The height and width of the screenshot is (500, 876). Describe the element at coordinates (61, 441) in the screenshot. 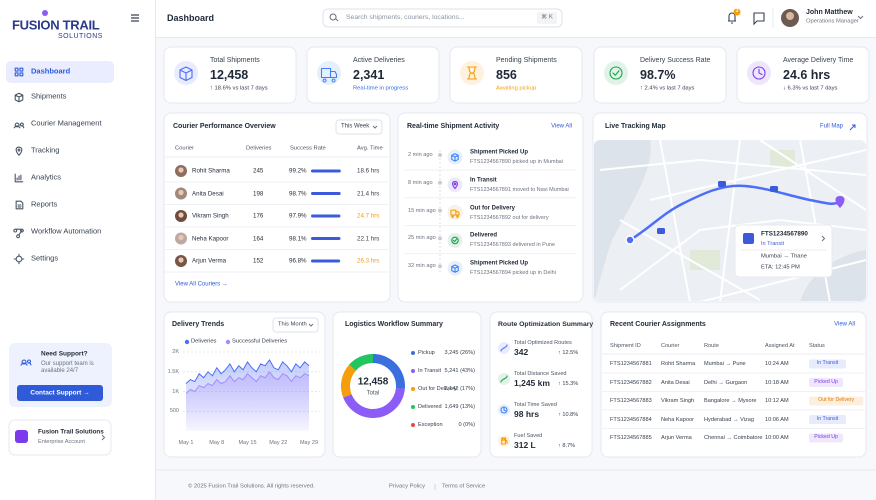

I see `account-plan: Enterprise Account` at that location.